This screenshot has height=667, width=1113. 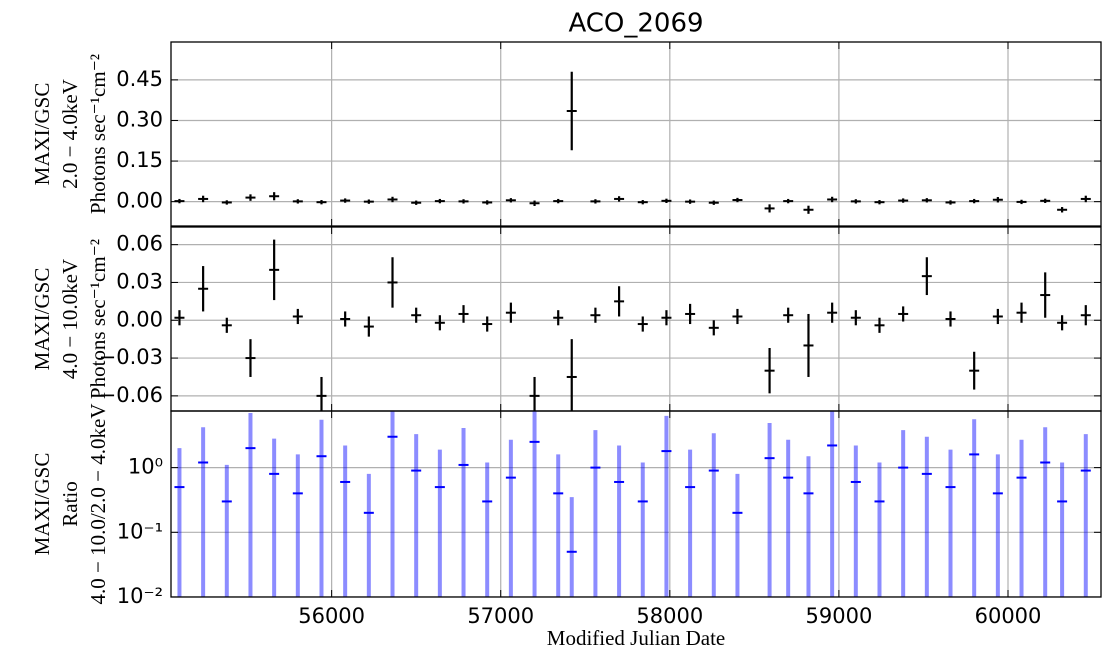 What do you see at coordinates (636, 638) in the screenshot?
I see `x-axis-label: Modified Julian Date` at bounding box center [636, 638].